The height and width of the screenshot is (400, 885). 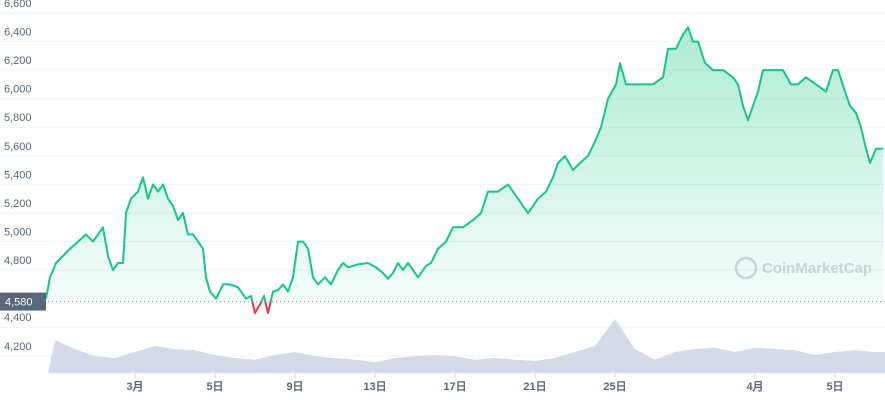 I want to click on watermark: CoinMarketCap, so click(x=803, y=268).